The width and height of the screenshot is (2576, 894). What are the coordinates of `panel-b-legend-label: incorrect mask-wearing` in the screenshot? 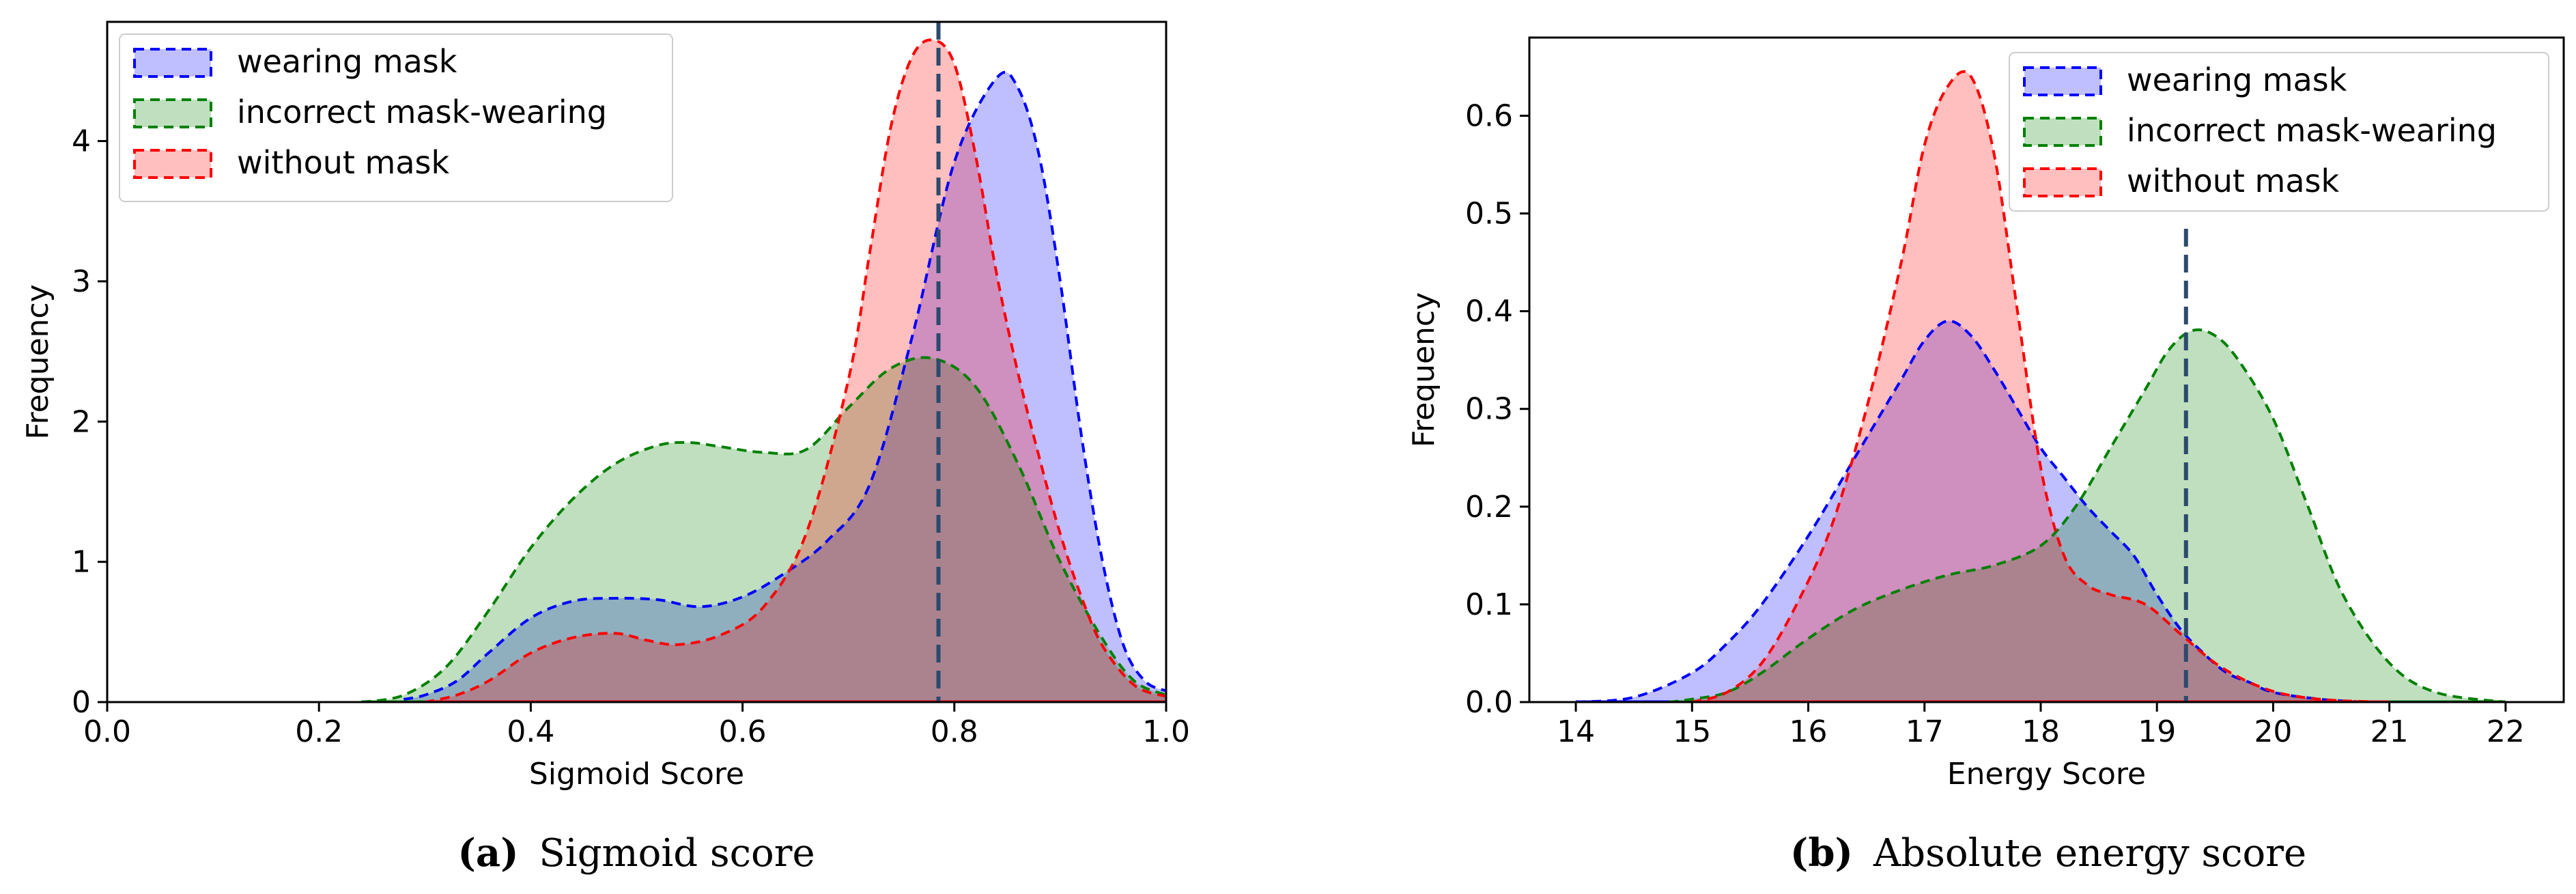 It's located at (2312, 130).